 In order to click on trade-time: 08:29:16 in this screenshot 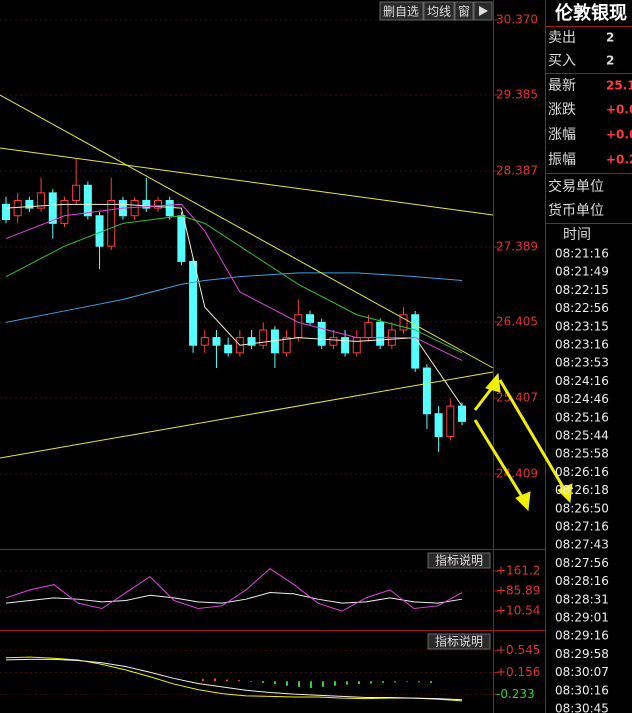, I will do `click(582, 636)`.